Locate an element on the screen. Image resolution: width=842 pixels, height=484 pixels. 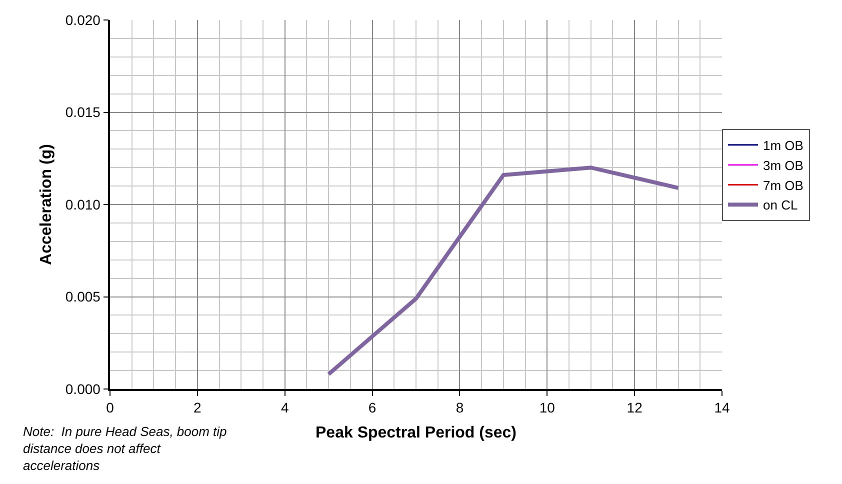
legend-label: 3m OB is located at coordinates (783, 165).